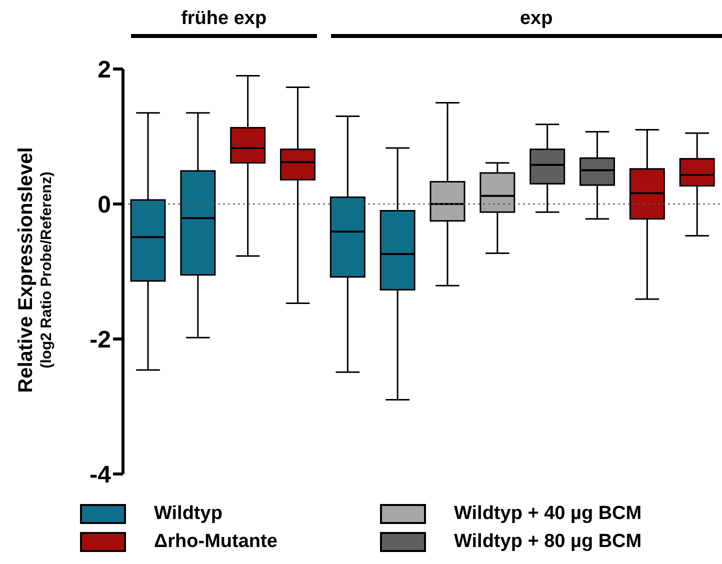 The image size is (722, 564). Describe the element at coordinates (104, 70) in the screenshot. I see `y-tick-label: 2` at that location.